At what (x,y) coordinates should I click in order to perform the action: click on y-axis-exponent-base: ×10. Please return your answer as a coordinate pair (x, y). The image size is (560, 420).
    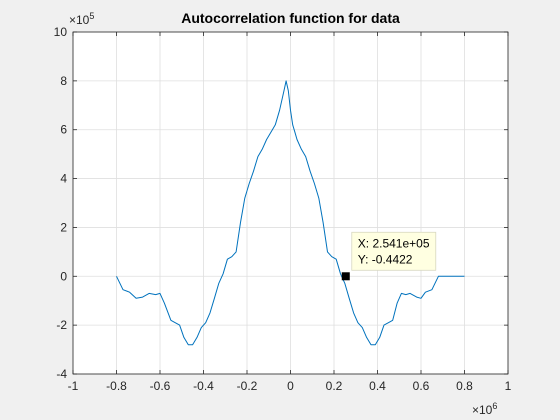
    Looking at the image, I should click on (79, 20).